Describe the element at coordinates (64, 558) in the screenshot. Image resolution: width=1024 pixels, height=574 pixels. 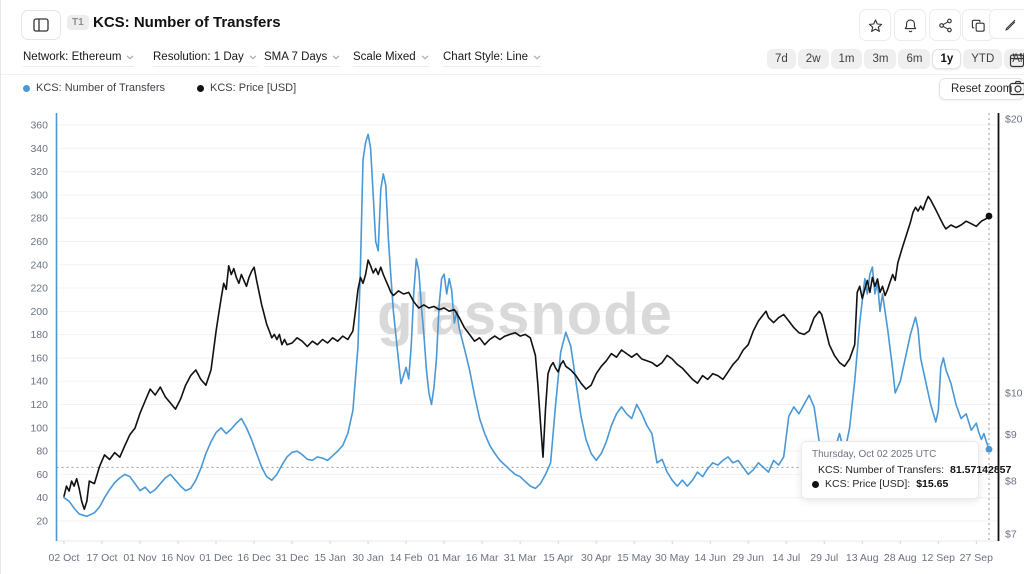
I see `x-axis-tick-label: 02 Oct` at that location.